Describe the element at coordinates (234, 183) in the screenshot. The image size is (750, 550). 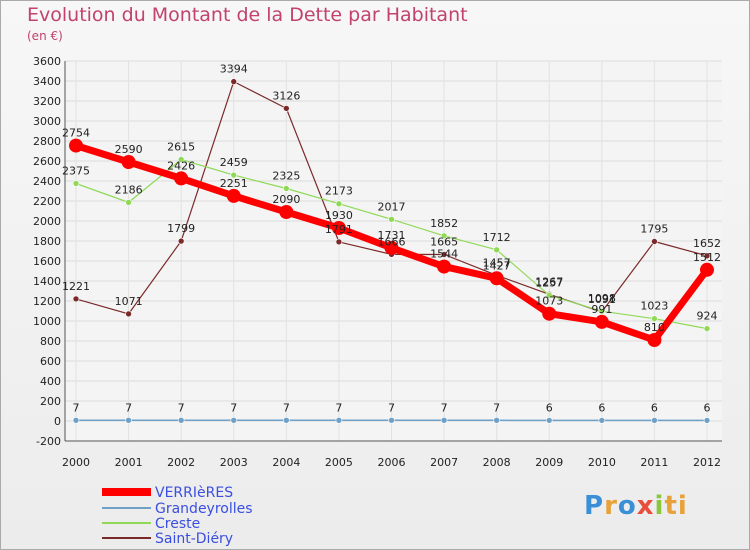
I see `data-label: 2251` at that location.